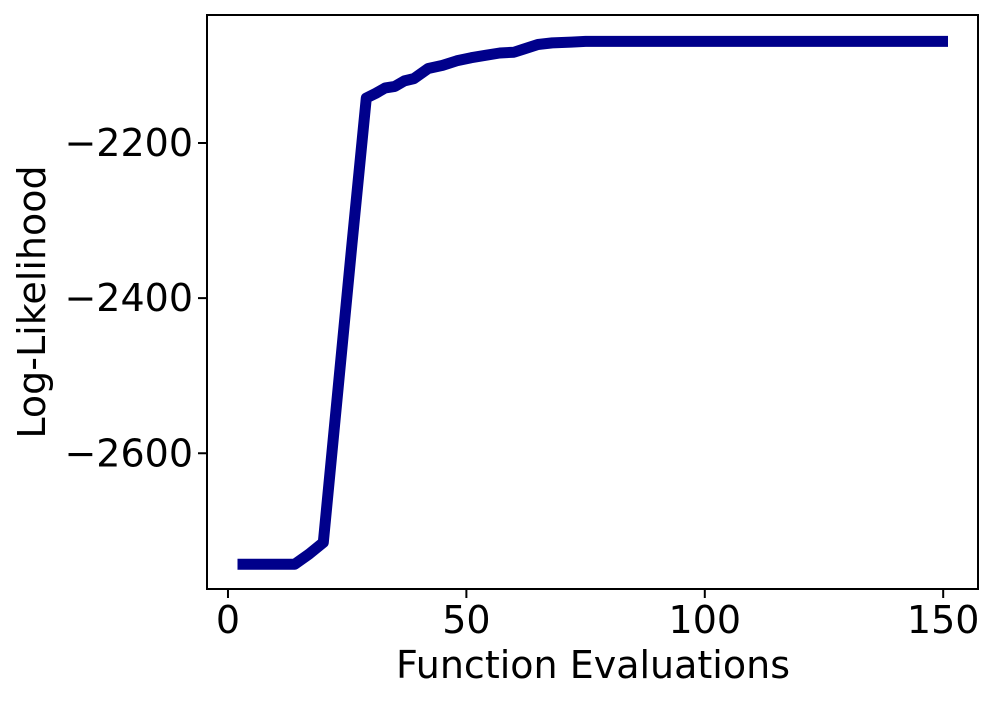 The width and height of the screenshot is (996, 704). What do you see at coordinates (228, 620) in the screenshot?
I see `x-tick-label: 0` at bounding box center [228, 620].